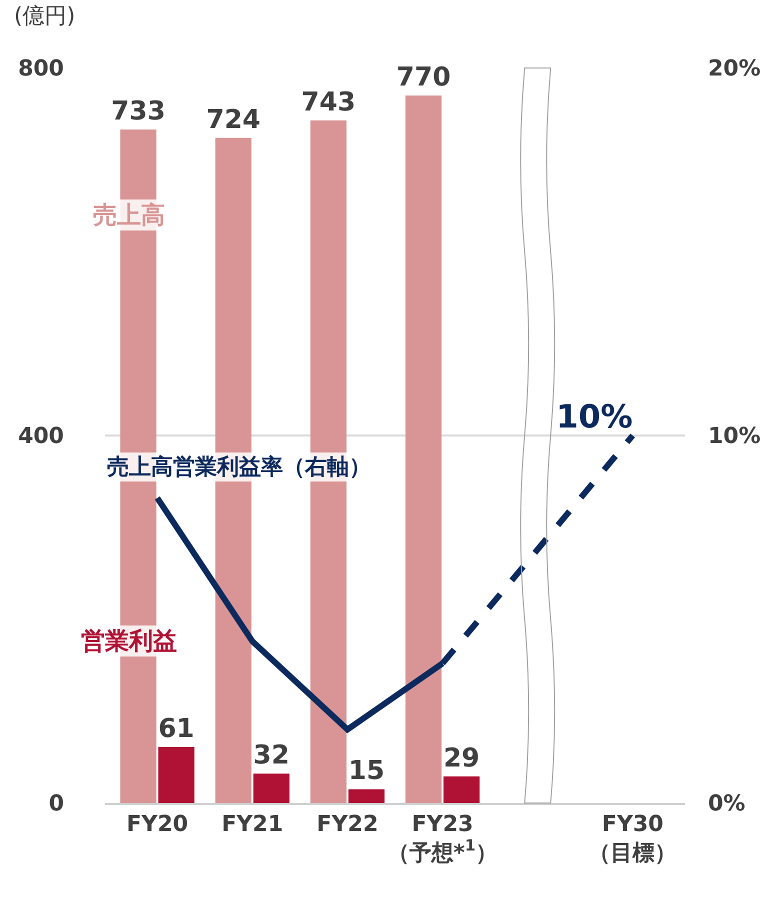 The image size is (782, 903). Describe the element at coordinates (734, 69) in the screenshot. I see `y2-tick-label: 20%` at that location.